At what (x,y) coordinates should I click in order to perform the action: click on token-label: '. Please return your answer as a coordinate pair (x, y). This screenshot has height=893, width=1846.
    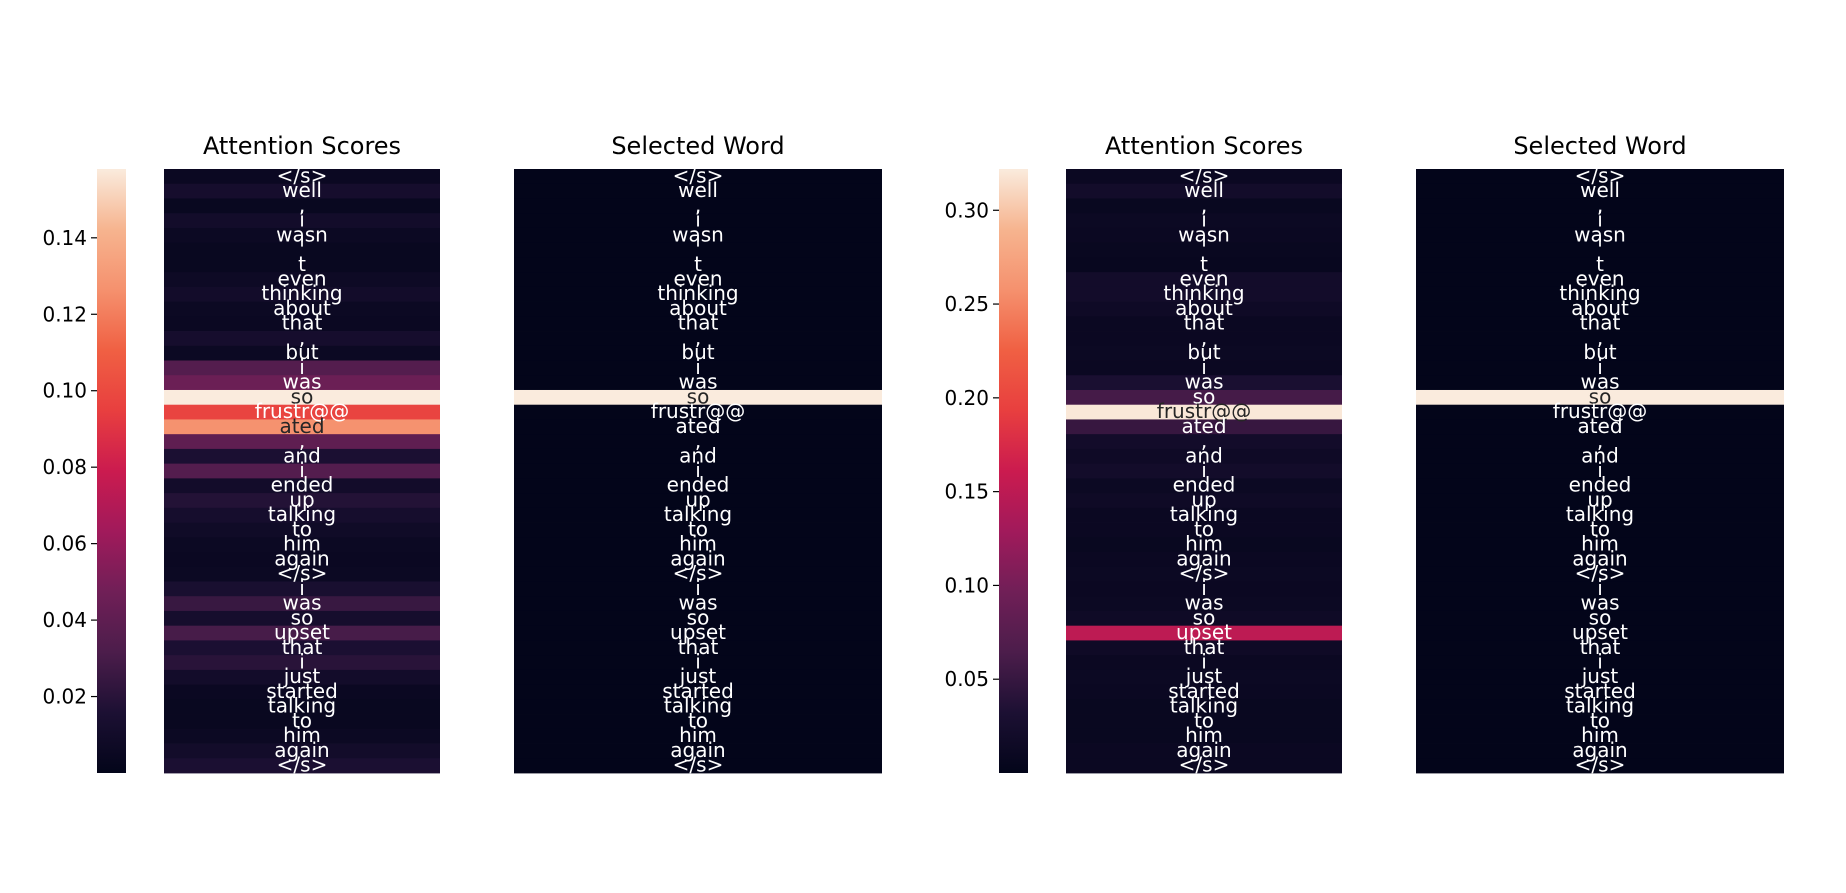
    Looking at the image, I should click on (698, 249).